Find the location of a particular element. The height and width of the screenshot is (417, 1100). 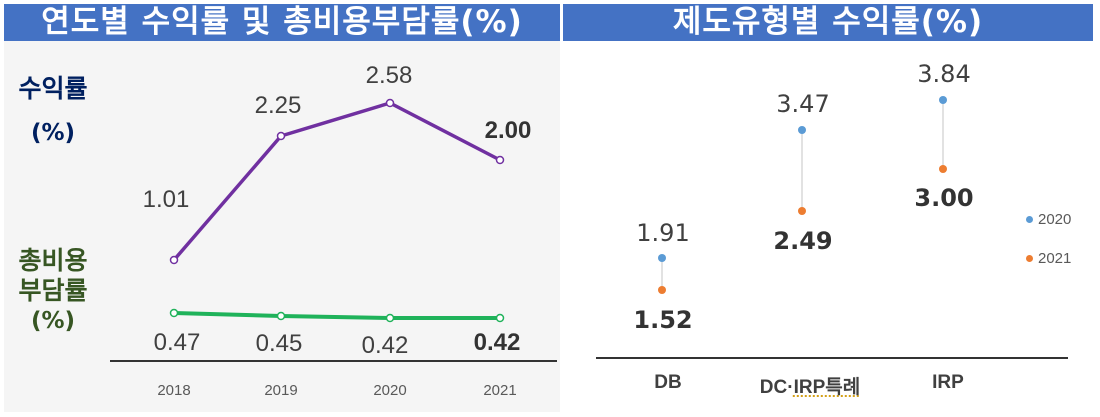

year-tick-2019: 2019 is located at coordinates (281, 390).